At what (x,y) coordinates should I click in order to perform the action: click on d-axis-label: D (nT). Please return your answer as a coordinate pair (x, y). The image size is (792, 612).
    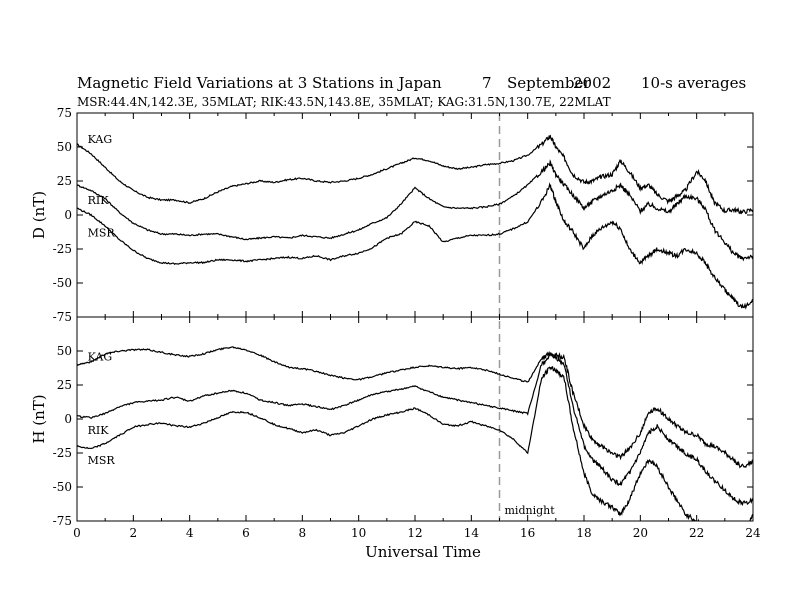
    Looking at the image, I should click on (39, 215).